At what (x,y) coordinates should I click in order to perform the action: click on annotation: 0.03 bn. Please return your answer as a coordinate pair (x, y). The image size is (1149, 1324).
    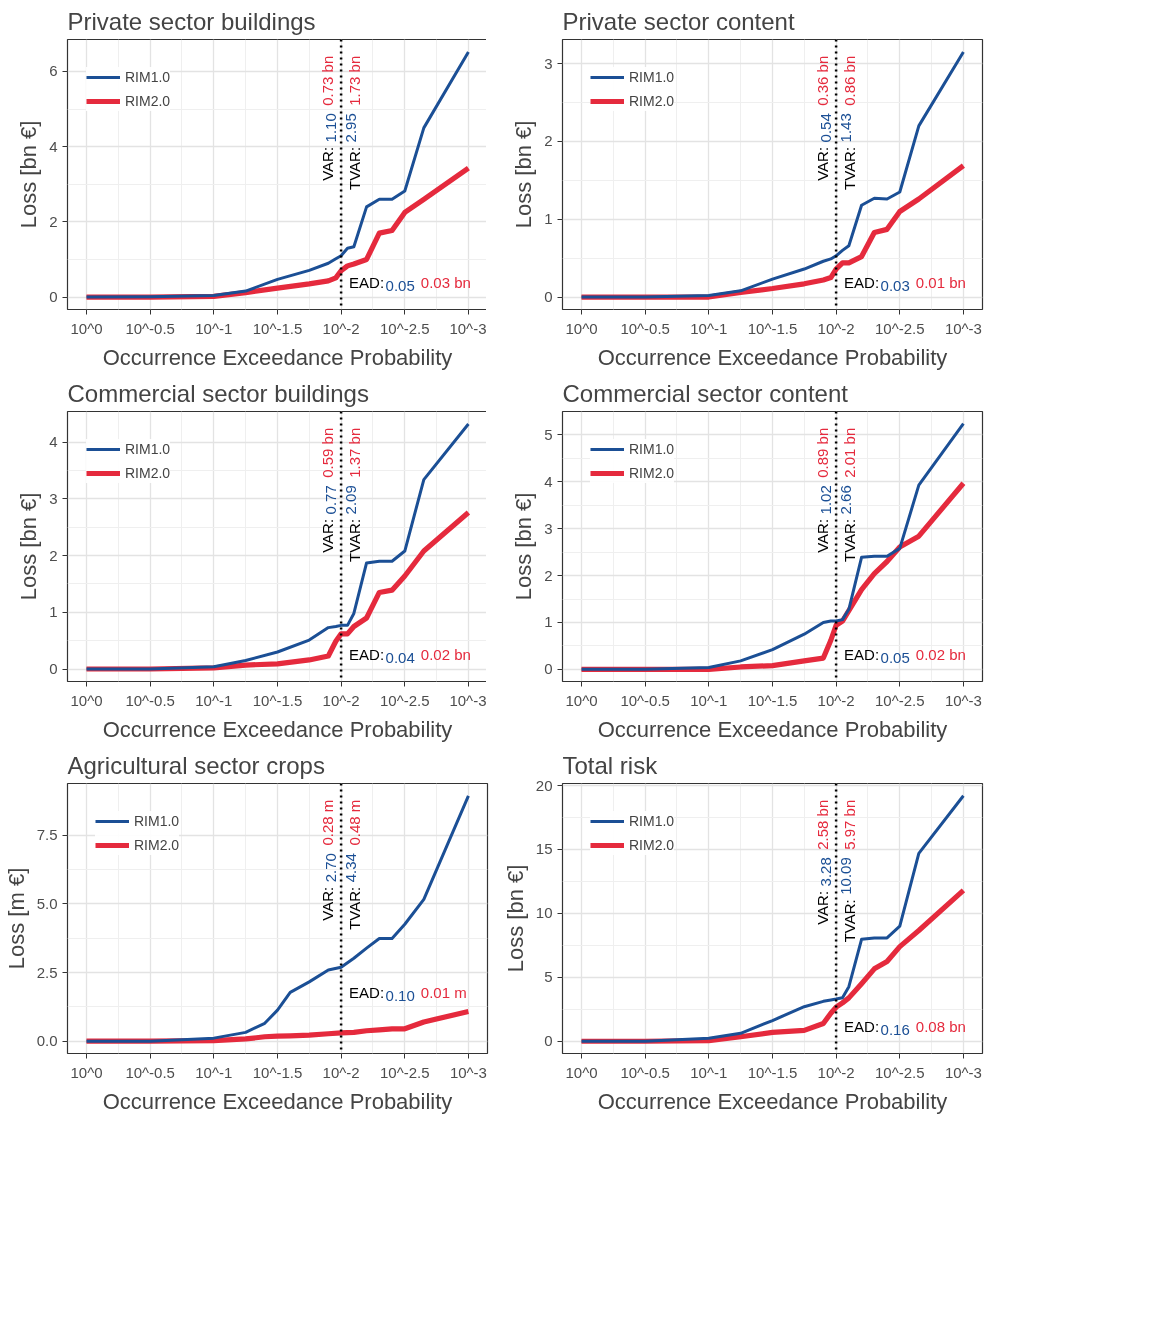
    Looking at the image, I should click on (445, 282).